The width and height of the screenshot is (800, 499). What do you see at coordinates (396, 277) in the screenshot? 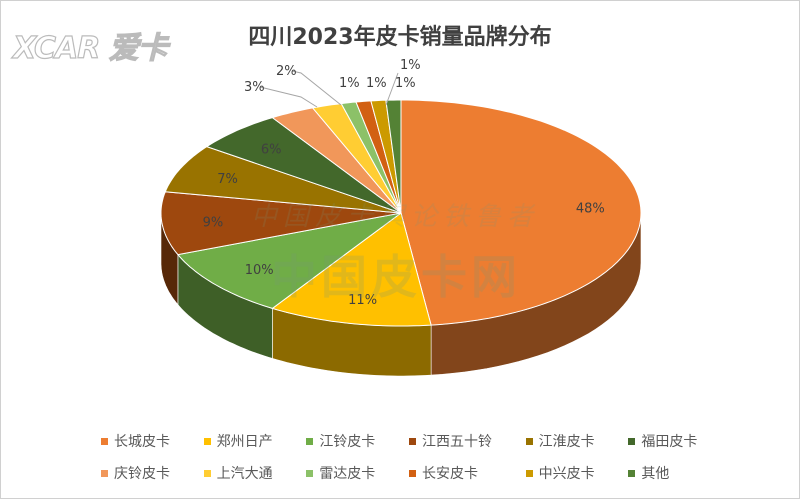
I see `watermark: 中国皮卡网` at bounding box center [396, 277].